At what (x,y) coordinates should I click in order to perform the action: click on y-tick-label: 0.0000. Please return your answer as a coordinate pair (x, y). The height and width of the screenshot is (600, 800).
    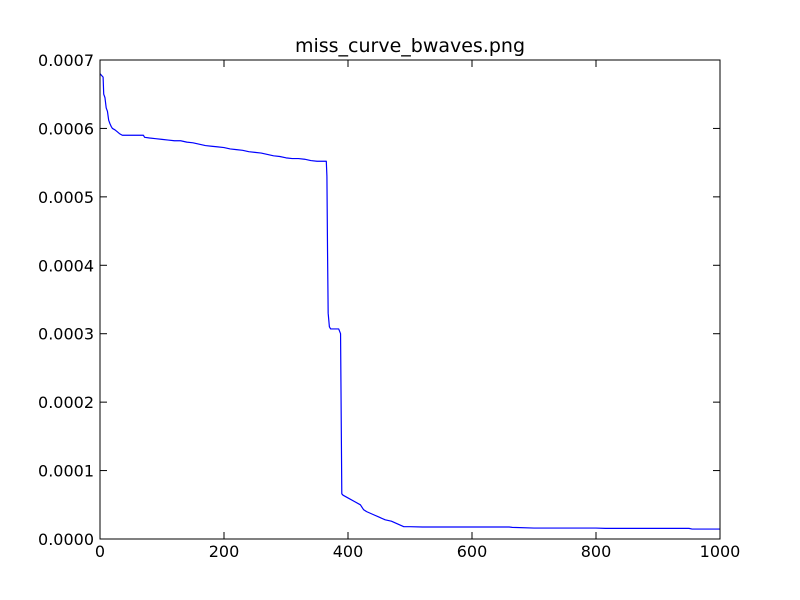
    Looking at the image, I should click on (66, 539).